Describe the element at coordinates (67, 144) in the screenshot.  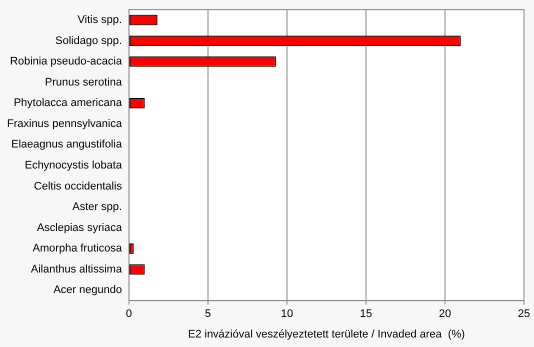
I see `y-tick-label: Elaeagnus angustifolia` at that location.